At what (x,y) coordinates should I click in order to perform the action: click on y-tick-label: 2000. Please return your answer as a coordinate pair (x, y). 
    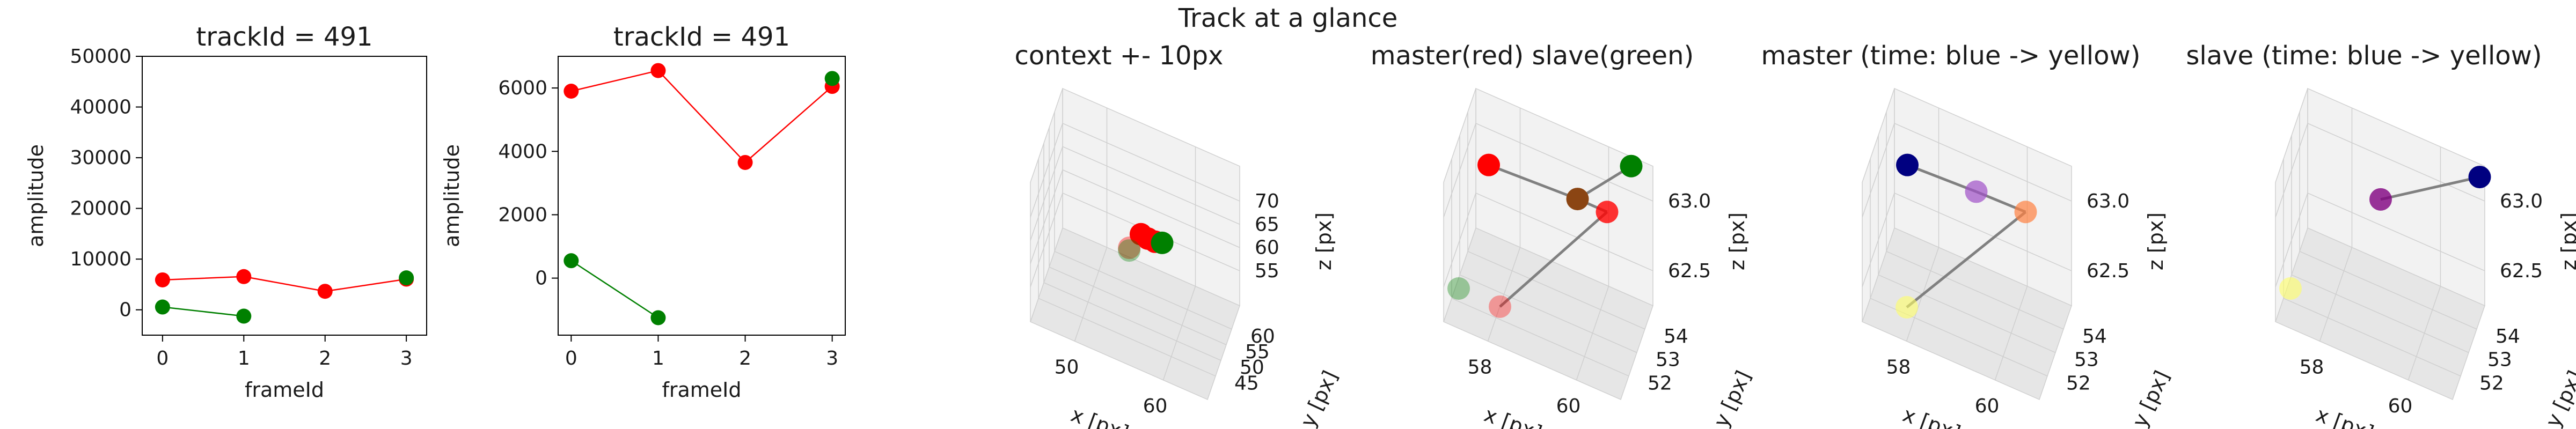
    Looking at the image, I should click on (522, 215).